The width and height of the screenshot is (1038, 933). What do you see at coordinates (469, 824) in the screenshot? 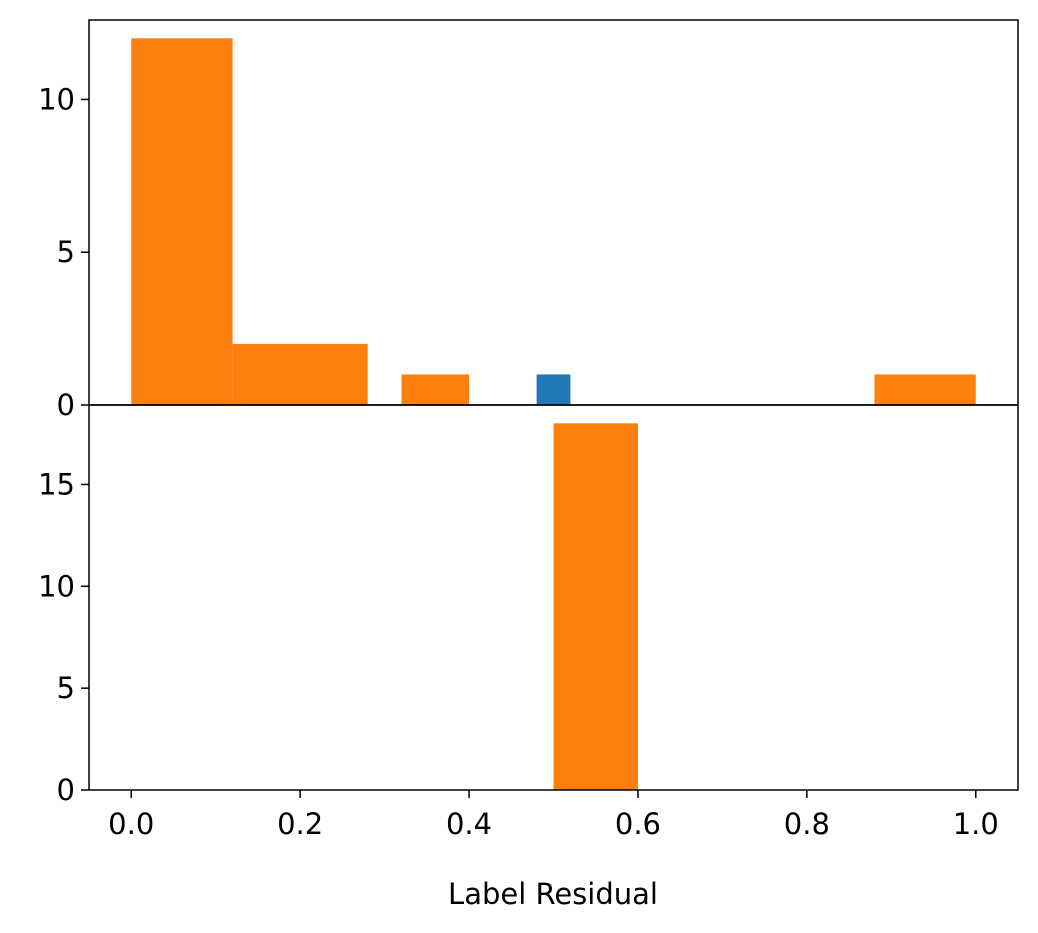
I see `x-tick-label: 0.4` at bounding box center [469, 824].